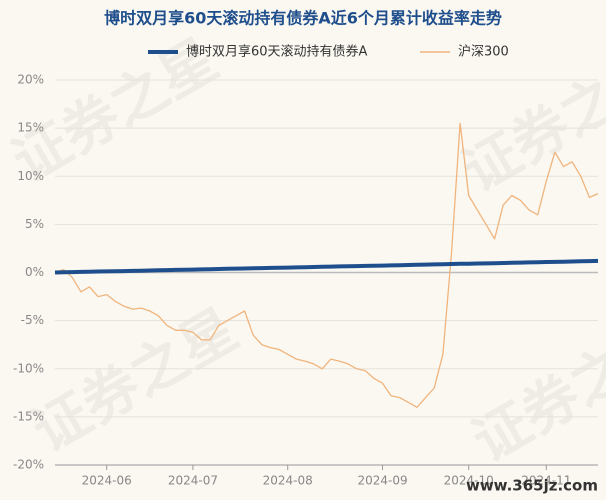 The height and width of the screenshot is (500, 606). What do you see at coordinates (107, 481) in the screenshot?
I see `x-tick-label: 2024-06` at bounding box center [107, 481].